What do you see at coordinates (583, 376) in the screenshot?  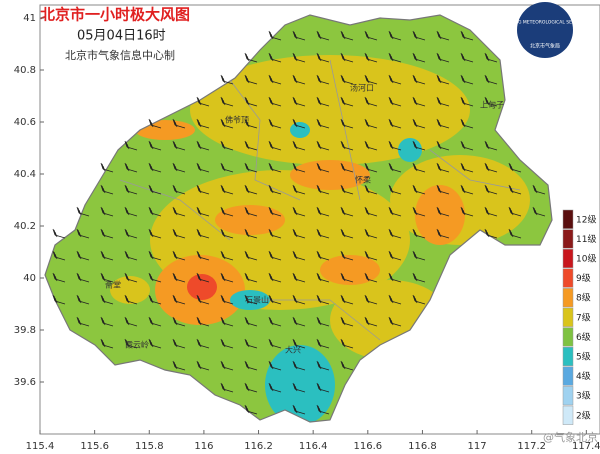 I see `legend-label: 4级` at bounding box center [583, 376].